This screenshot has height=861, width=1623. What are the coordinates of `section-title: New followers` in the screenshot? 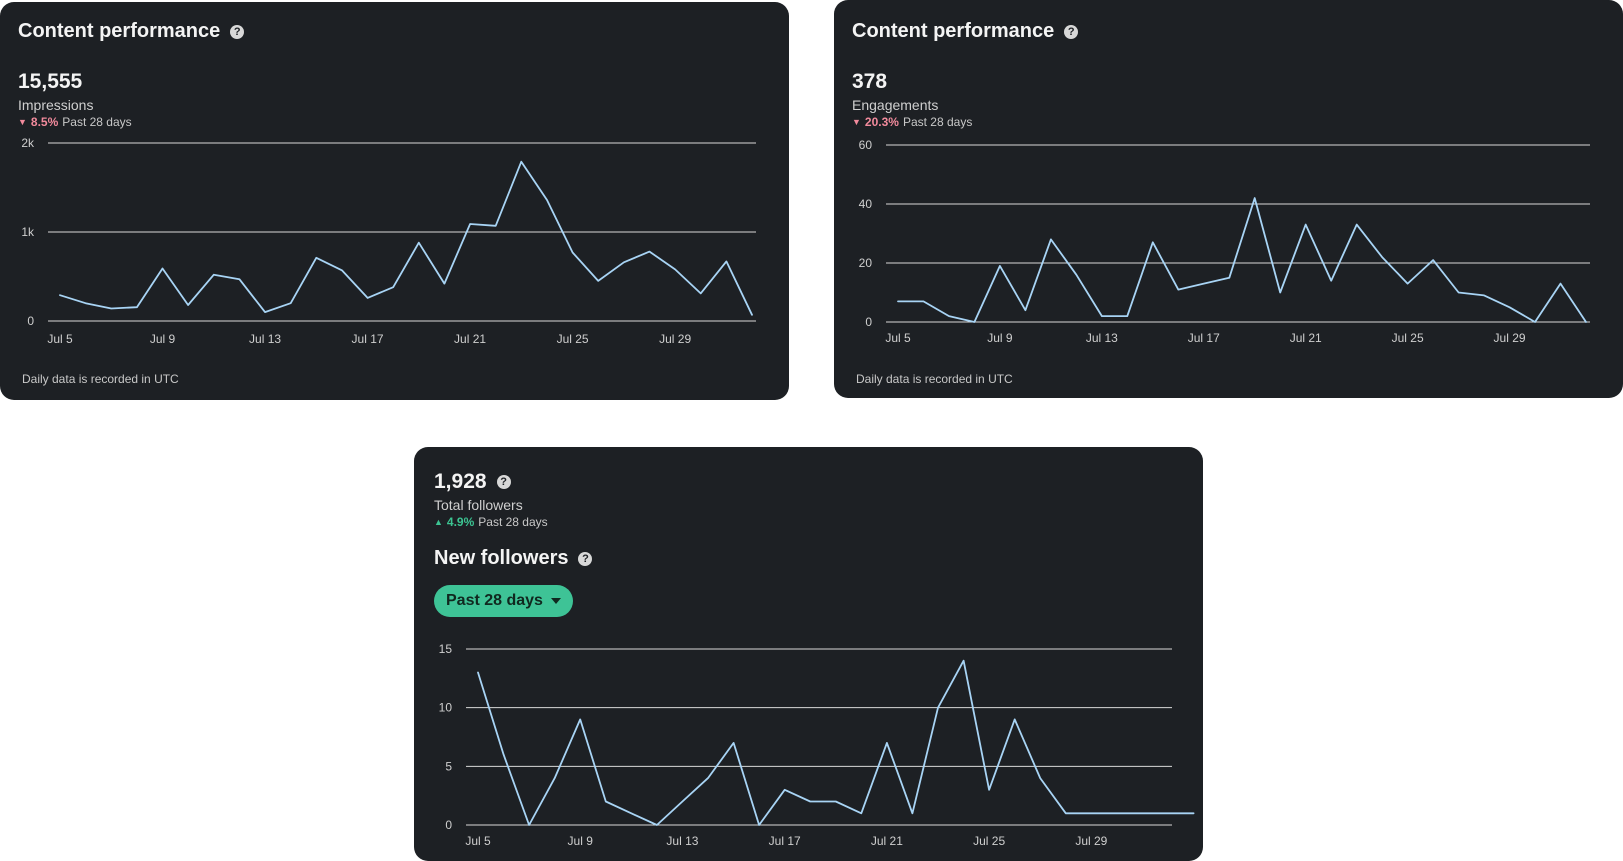 It's located at (501, 558).